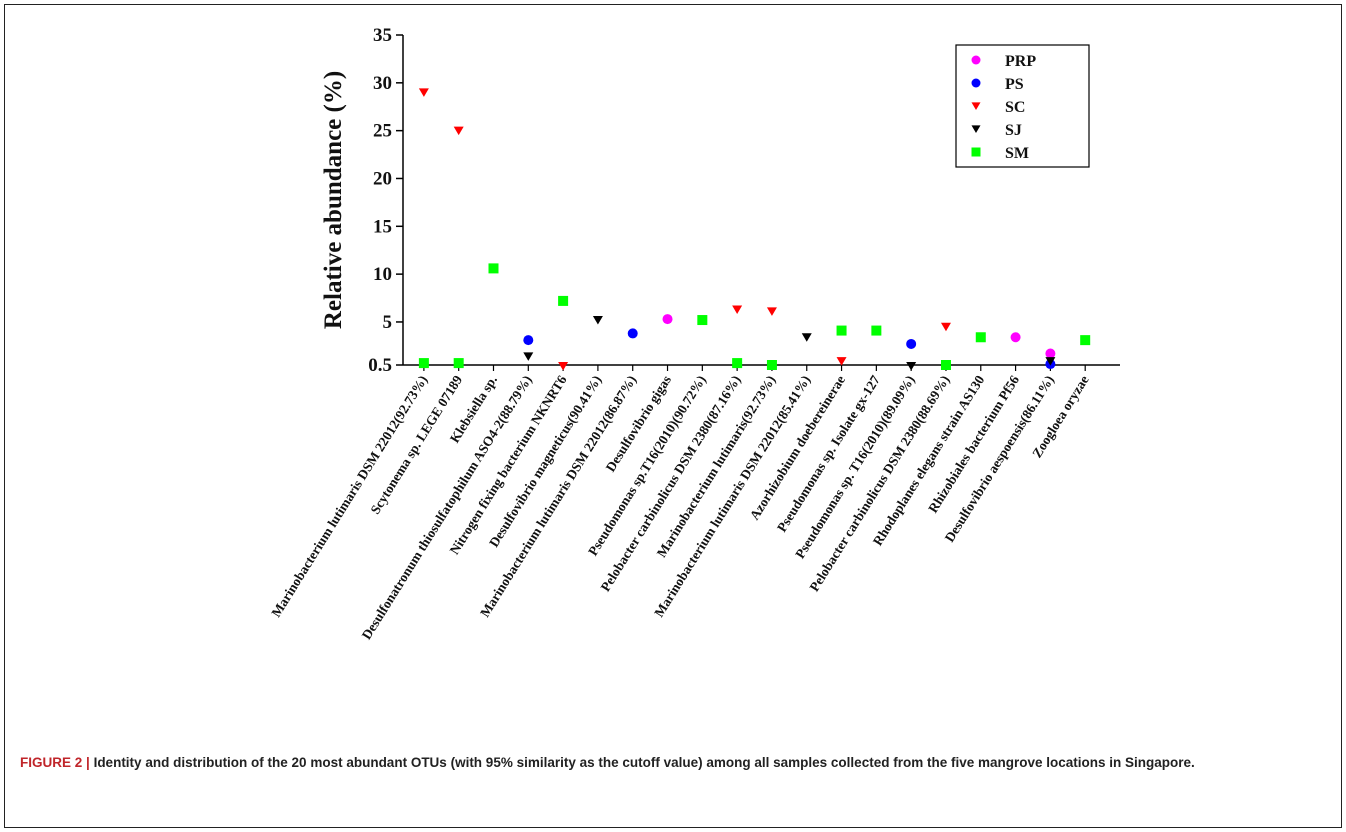 The width and height of the screenshot is (1346, 832). What do you see at coordinates (976, 106) in the screenshot?
I see `legend-marker-sc` at bounding box center [976, 106].